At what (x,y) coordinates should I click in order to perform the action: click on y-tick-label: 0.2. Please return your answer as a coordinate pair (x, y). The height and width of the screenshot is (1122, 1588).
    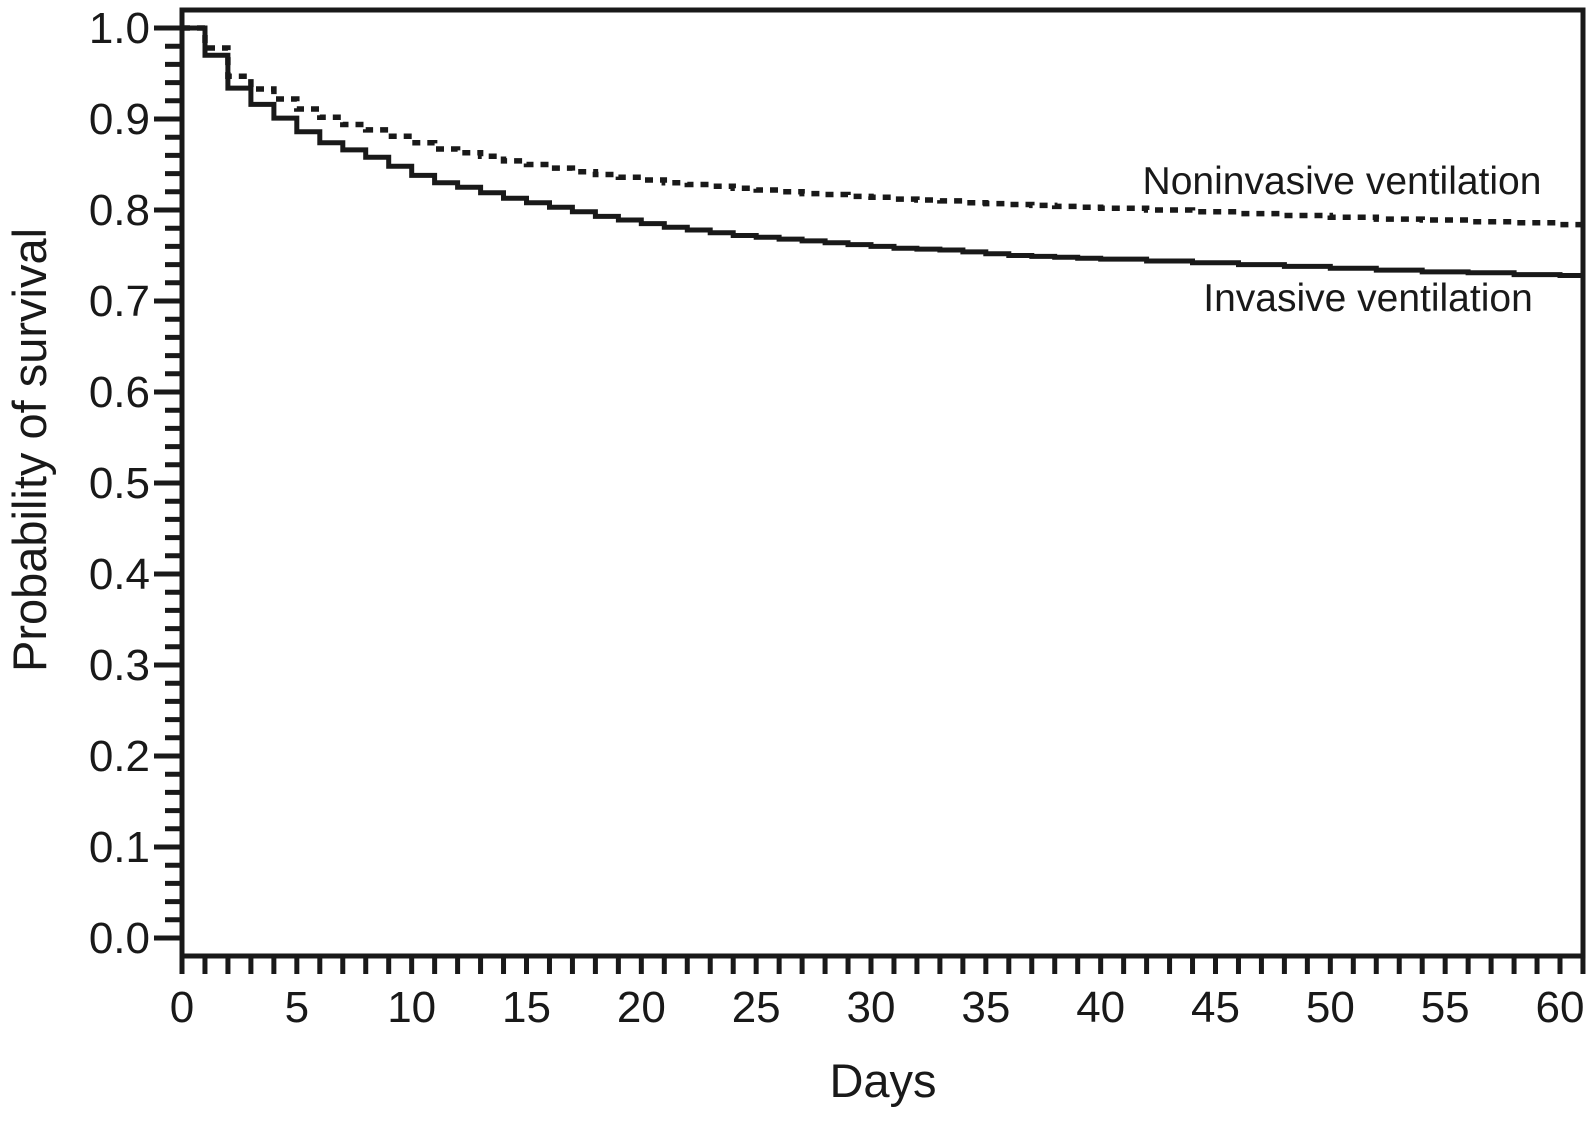
    Looking at the image, I should click on (119, 756).